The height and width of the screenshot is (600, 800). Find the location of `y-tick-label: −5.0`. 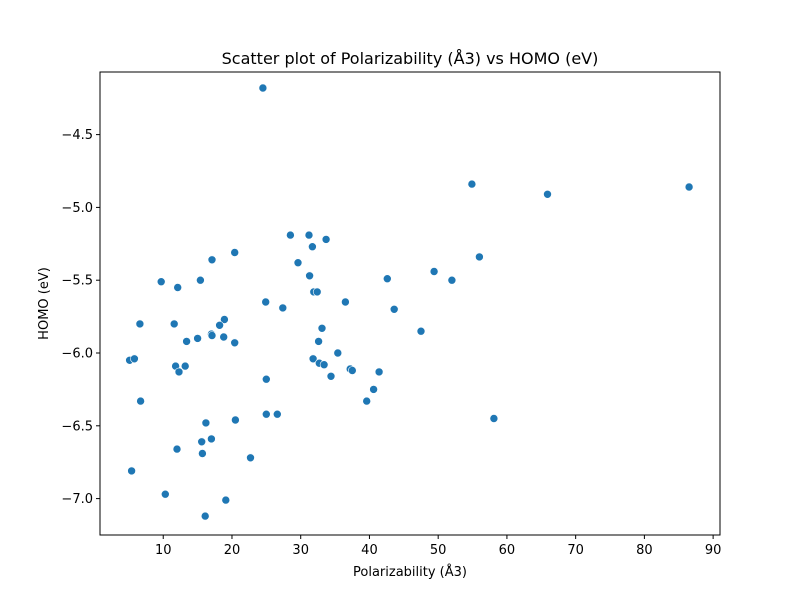

y-tick-label: −5.0 is located at coordinates (77, 208).